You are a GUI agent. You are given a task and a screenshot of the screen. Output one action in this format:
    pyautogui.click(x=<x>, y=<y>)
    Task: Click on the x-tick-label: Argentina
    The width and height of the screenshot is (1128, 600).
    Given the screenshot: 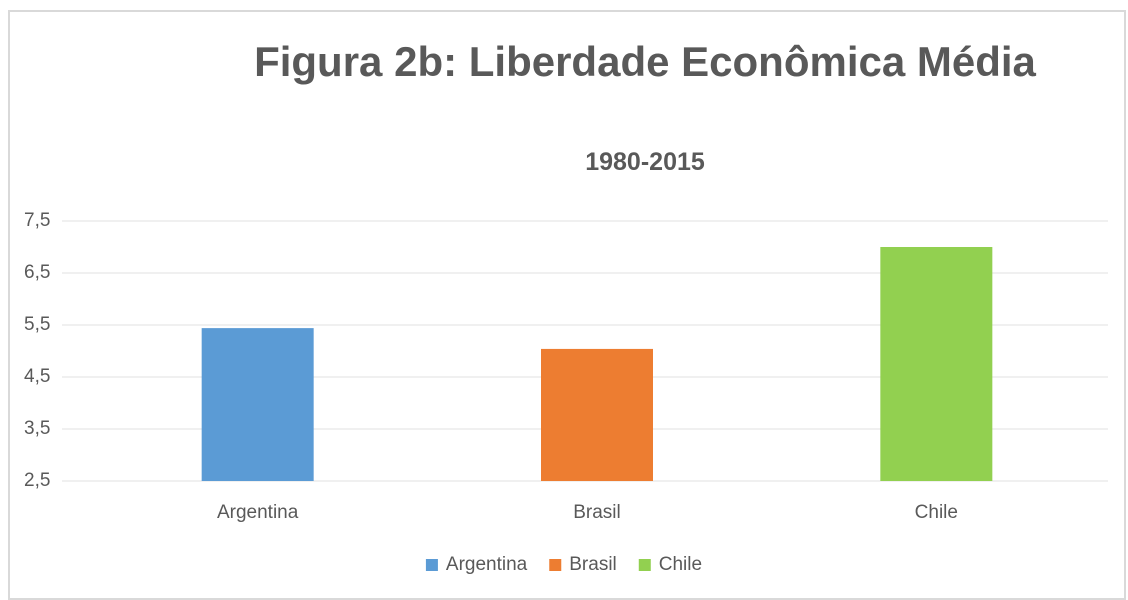 What is the action you would take?
    pyautogui.click(x=258, y=512)
    